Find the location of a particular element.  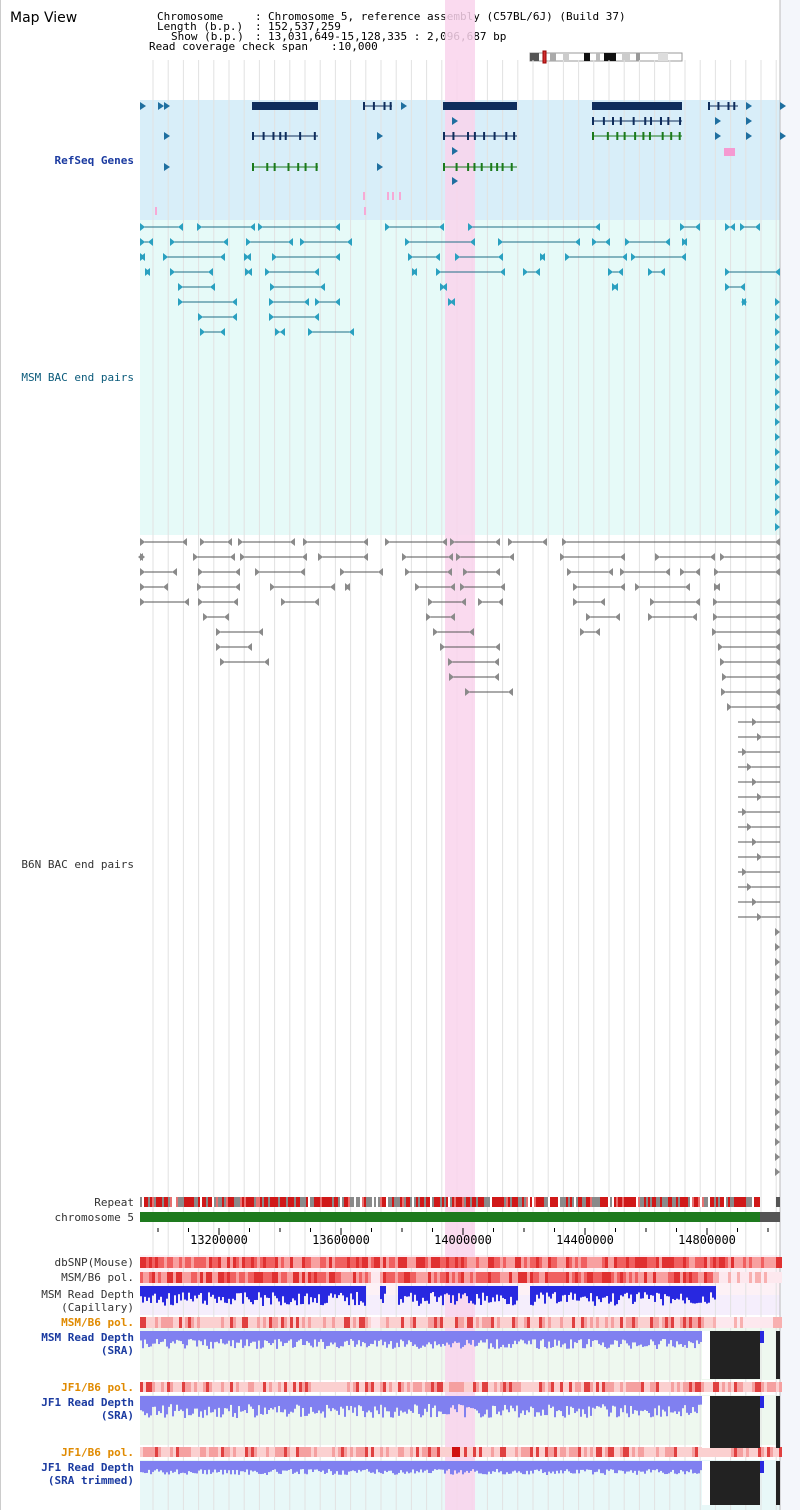

chromosome-bar is located at coordinates (460, 1217).